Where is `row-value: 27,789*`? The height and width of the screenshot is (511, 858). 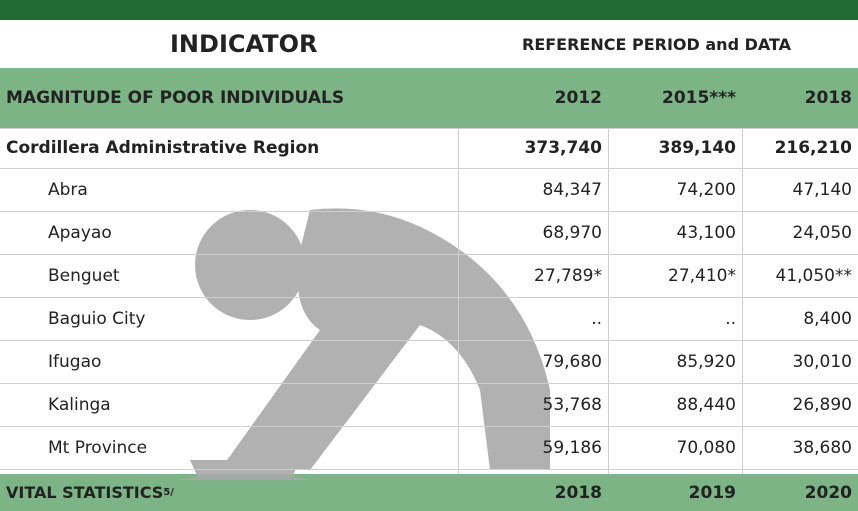
row-value: 27,789* is located at coordinates (568, 275).